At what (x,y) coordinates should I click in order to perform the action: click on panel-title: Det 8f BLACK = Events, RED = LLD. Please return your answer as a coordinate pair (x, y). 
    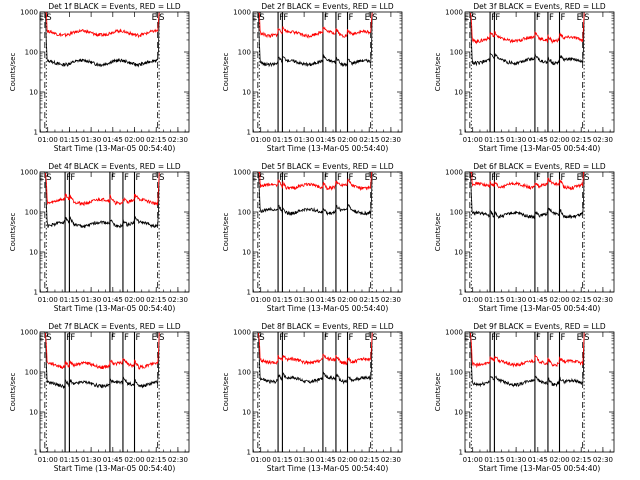
    Looking at the image, I should click on (327, 326).